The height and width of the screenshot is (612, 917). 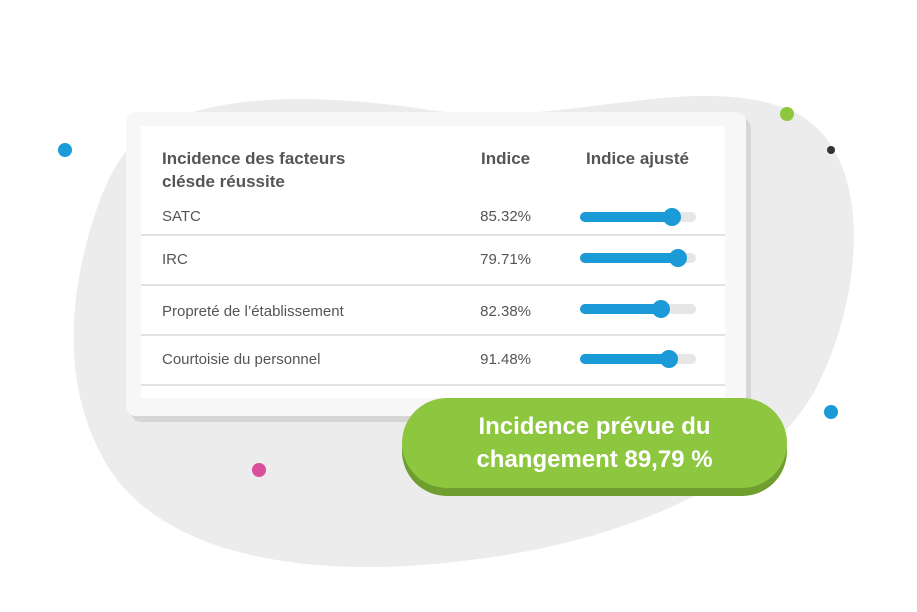 What do you see at coordinates (594, 459) in the screenshot?
I see `badge-line: changement 89,79 %` at bounding box center [594, 459].